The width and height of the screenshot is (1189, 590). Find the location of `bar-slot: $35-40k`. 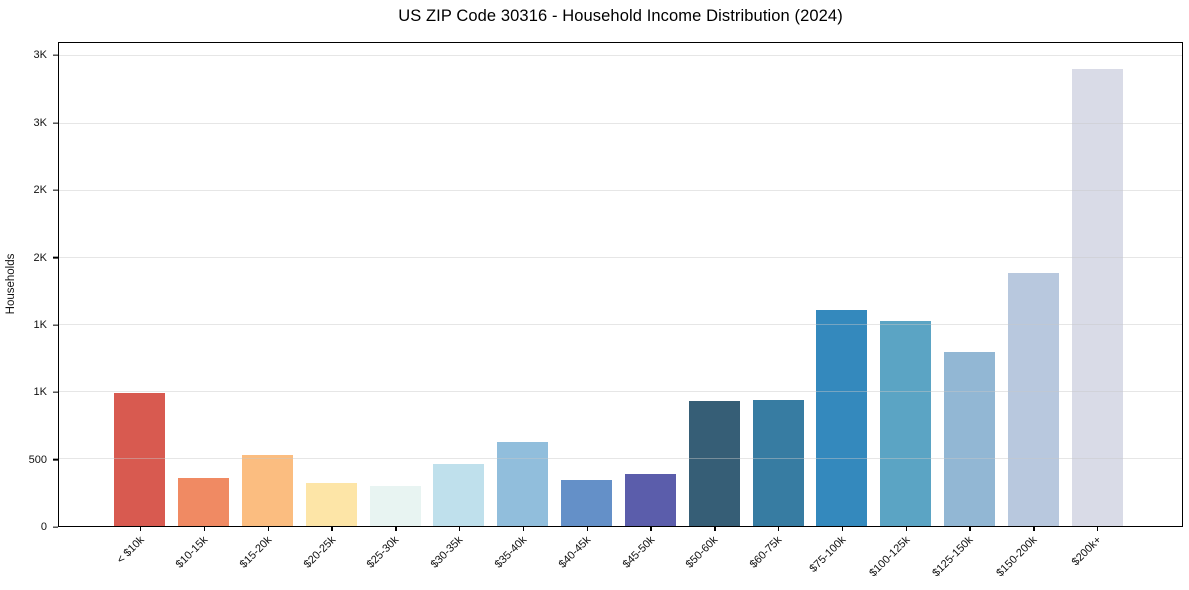

bar-slot: $35-40k is located at coordinates (523, 307).